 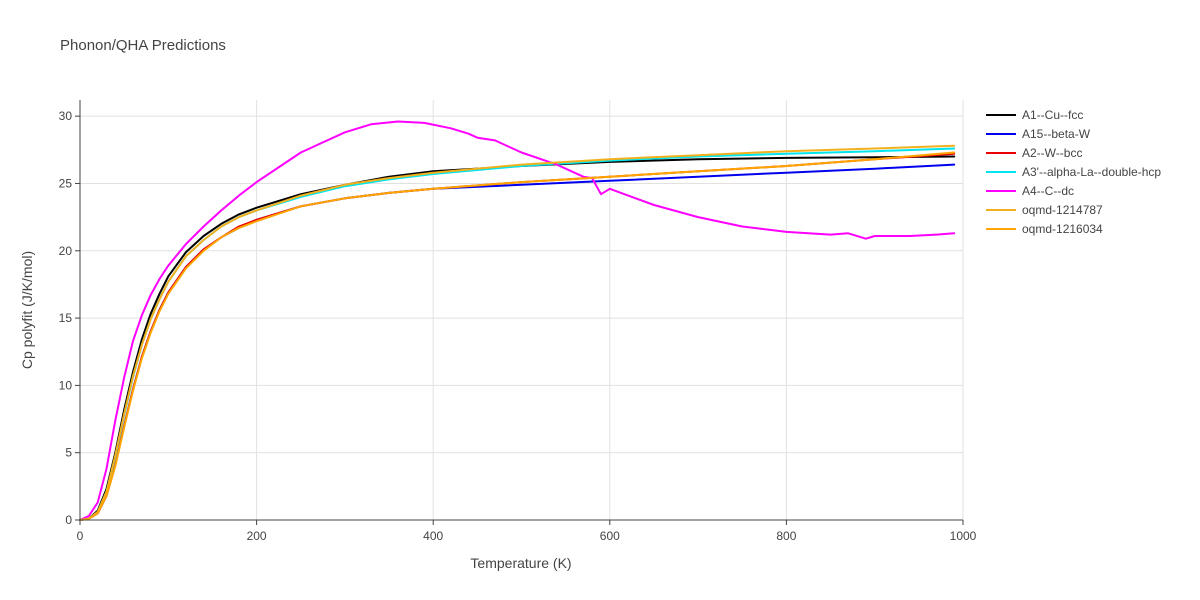 I want to click on legend-label: A15--beta-W, so click(x=1056, y=134).